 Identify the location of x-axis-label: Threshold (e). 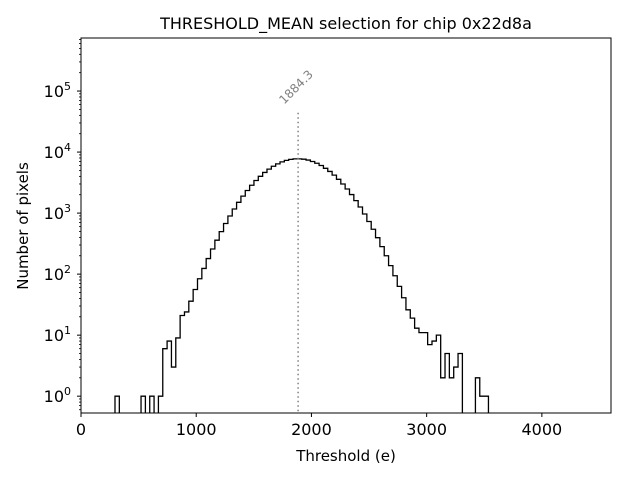
(345, 456).